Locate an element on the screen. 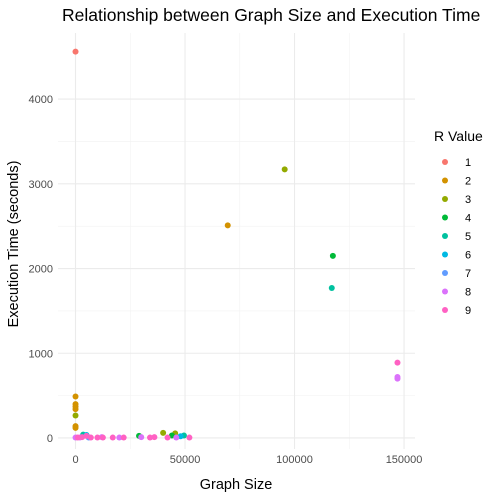 The height and width of the screenshot is (500, 500). legend-label-r8: 8 is located at coordinates (468, 293).